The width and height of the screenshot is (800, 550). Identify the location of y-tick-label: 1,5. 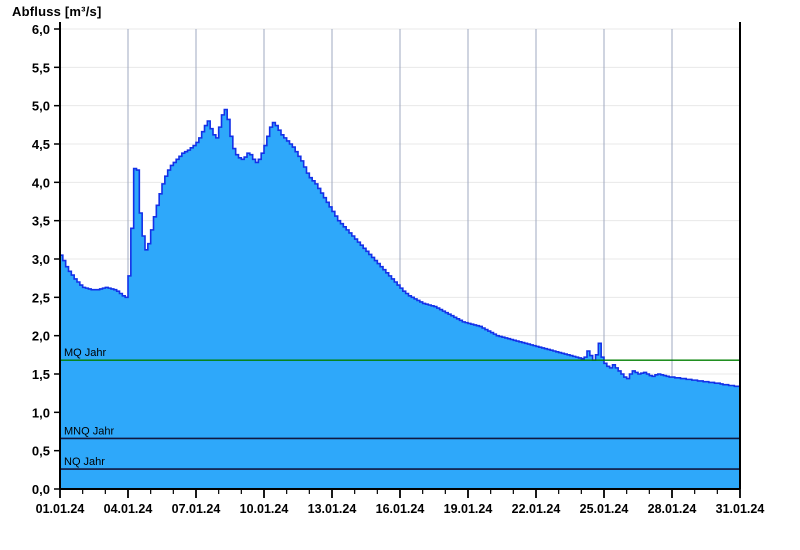
(41, 374).